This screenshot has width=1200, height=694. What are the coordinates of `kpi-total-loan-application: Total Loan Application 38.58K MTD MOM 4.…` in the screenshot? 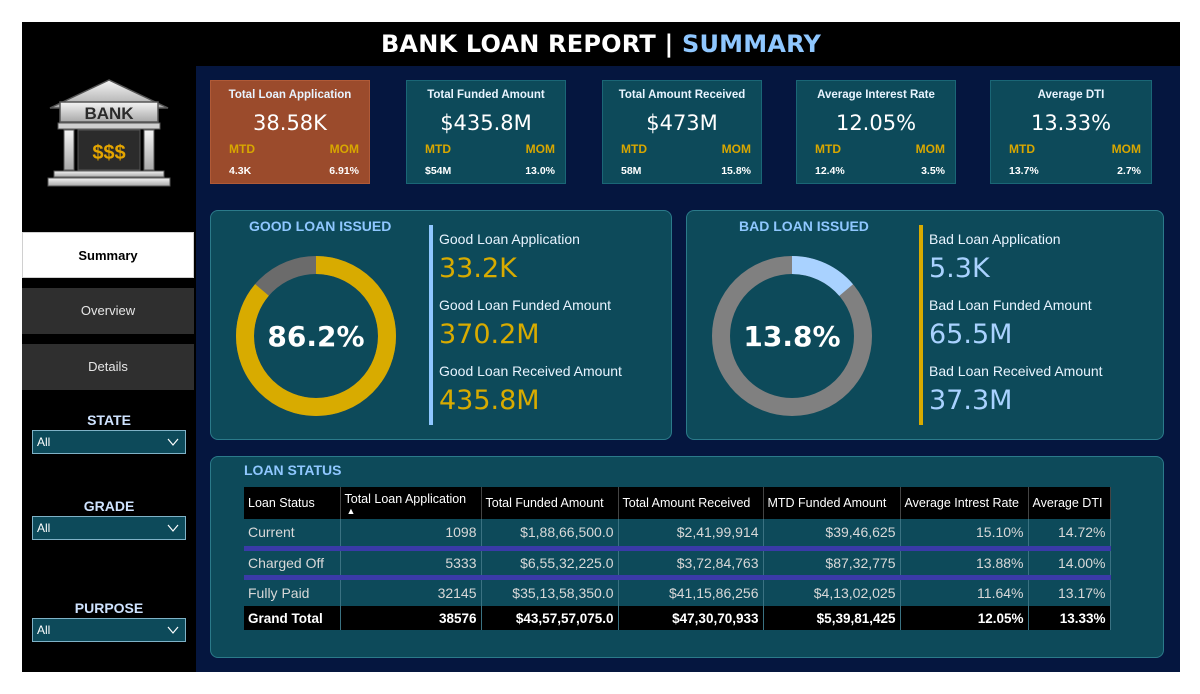 It's located at (290, 132).